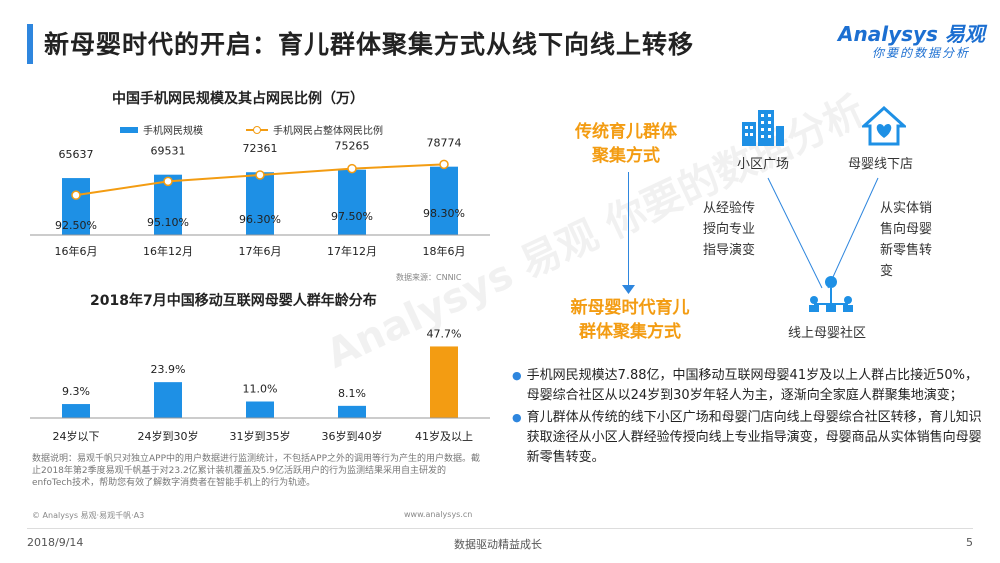 Image resolution: width=1000 pixels, height=563 pixels. I want to click on footer-date: 2018/9/14, so click(55, 542).